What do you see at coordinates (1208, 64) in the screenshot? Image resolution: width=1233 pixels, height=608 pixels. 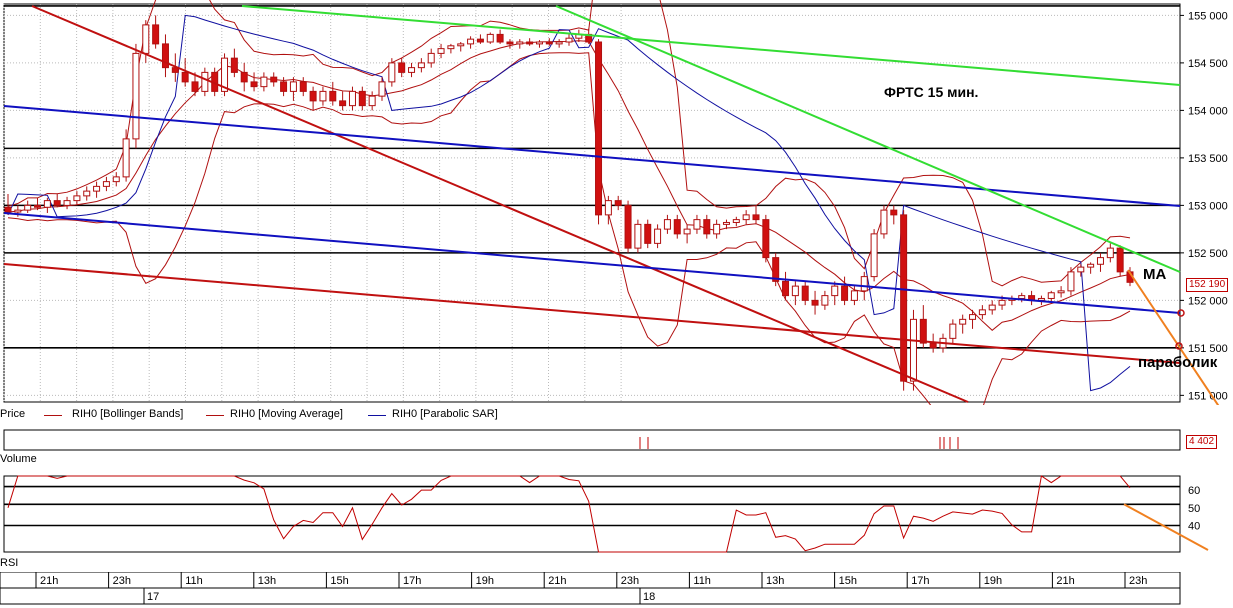 I see `price-tick-label: 154 500` at bounding box center [1208, 64].